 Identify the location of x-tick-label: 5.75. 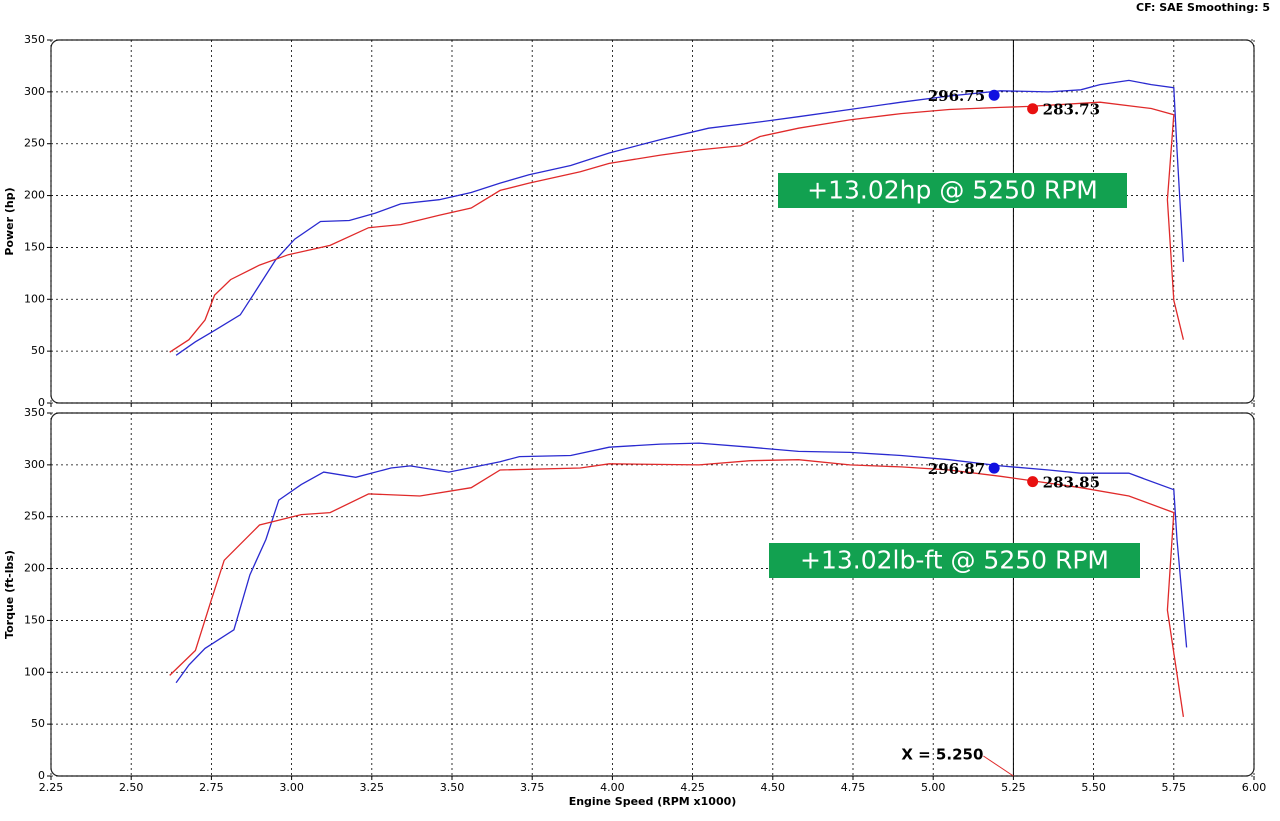
(1174, 787).